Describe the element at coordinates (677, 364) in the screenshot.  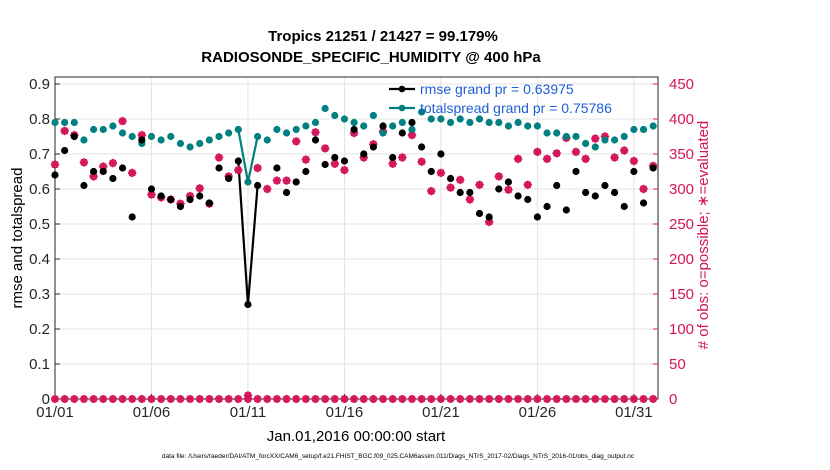
I see `y-tick-label-right: 50` at that location.